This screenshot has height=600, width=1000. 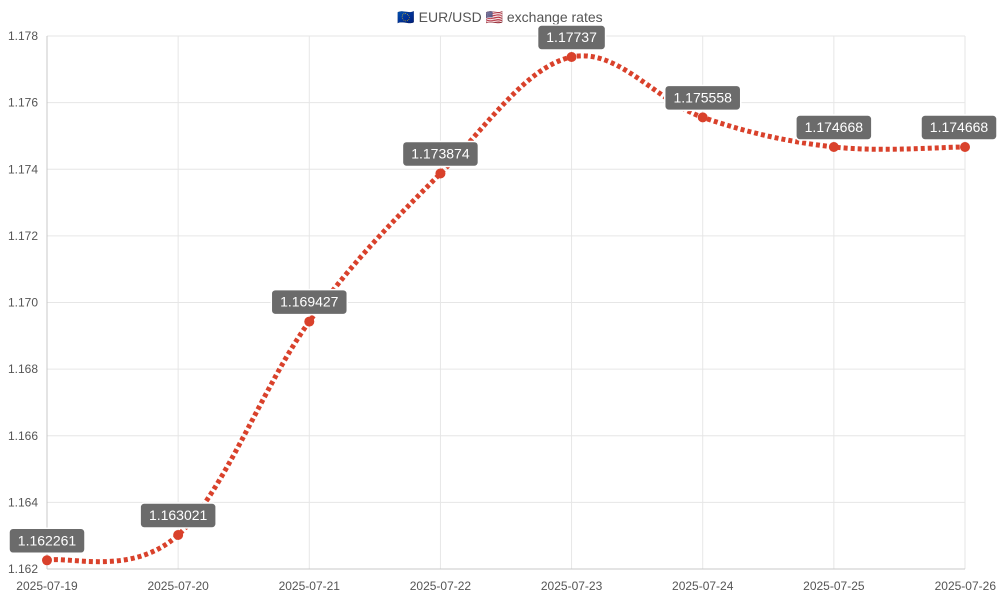 I want to click on x-tick-label: 2025-07-26, so click(x=966, y=586).